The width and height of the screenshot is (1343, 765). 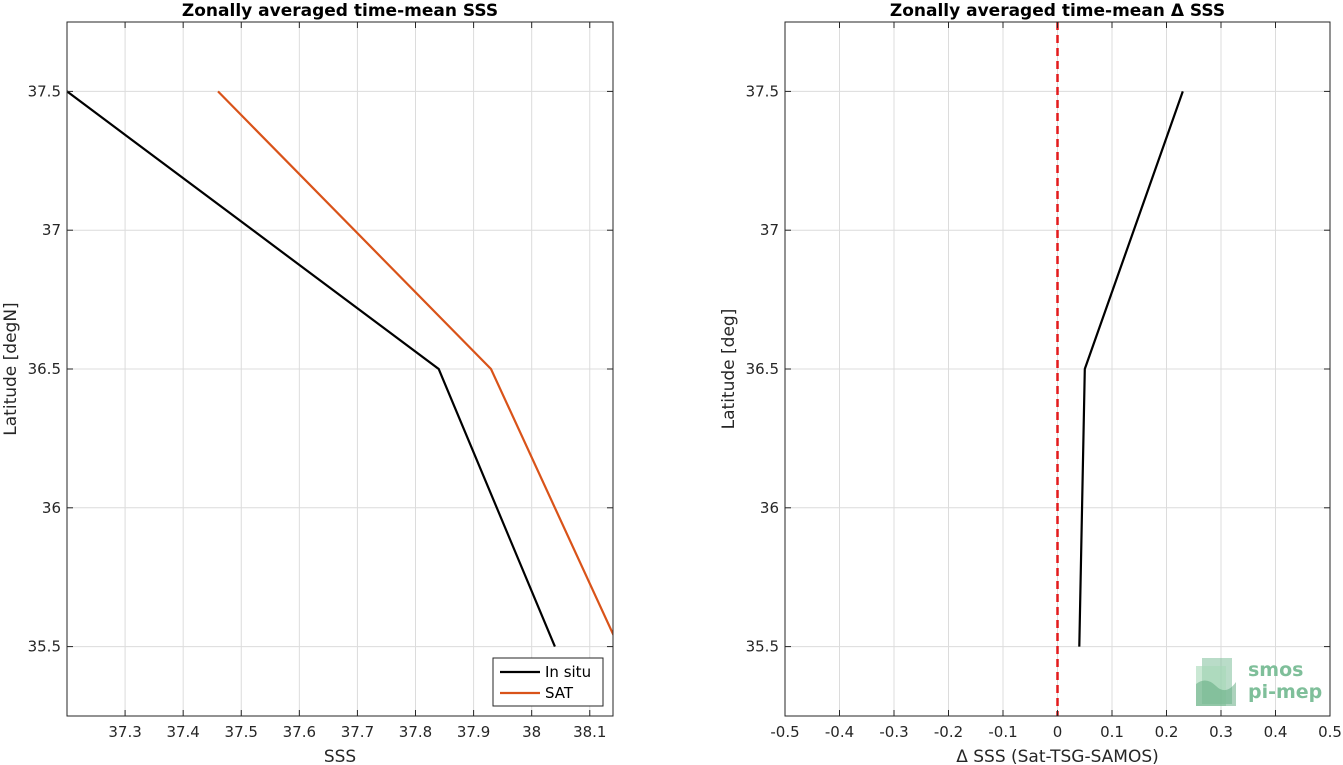 I want to click on x-tick-label: 0.4, so click(x=1276, y=732).